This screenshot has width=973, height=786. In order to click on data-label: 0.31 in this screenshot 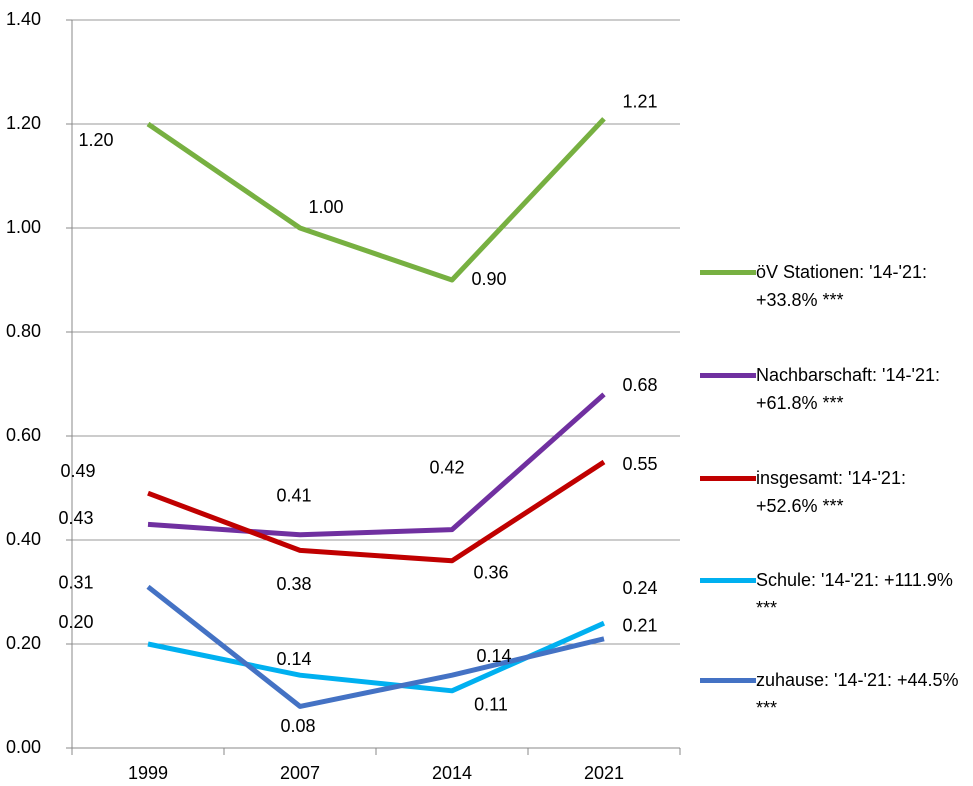, I will do `click(75, 583)`.